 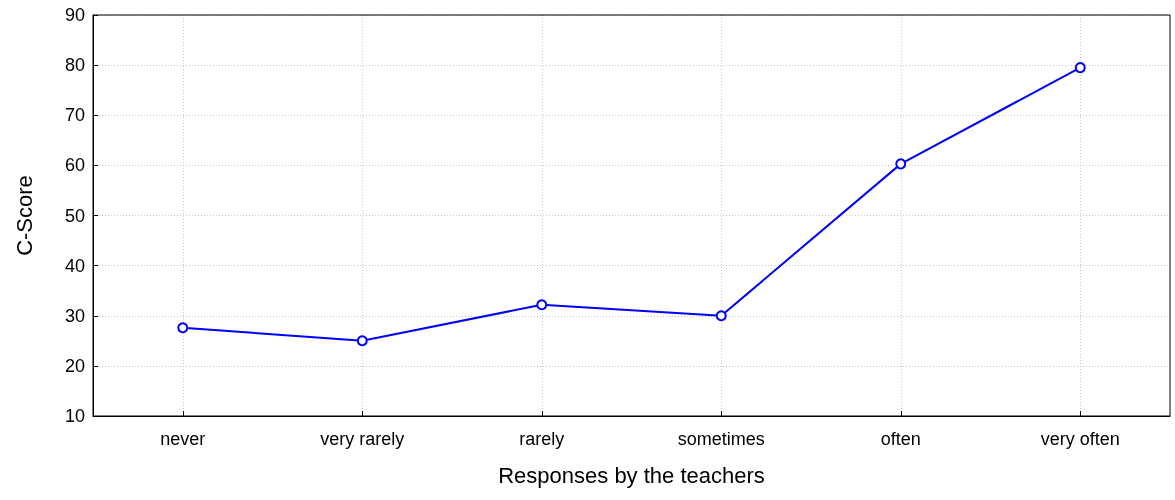 What do you see at coordinates (74, 165) in the screenshot?
I see `y-tick-label: 60` at bounding box center [74, 165].